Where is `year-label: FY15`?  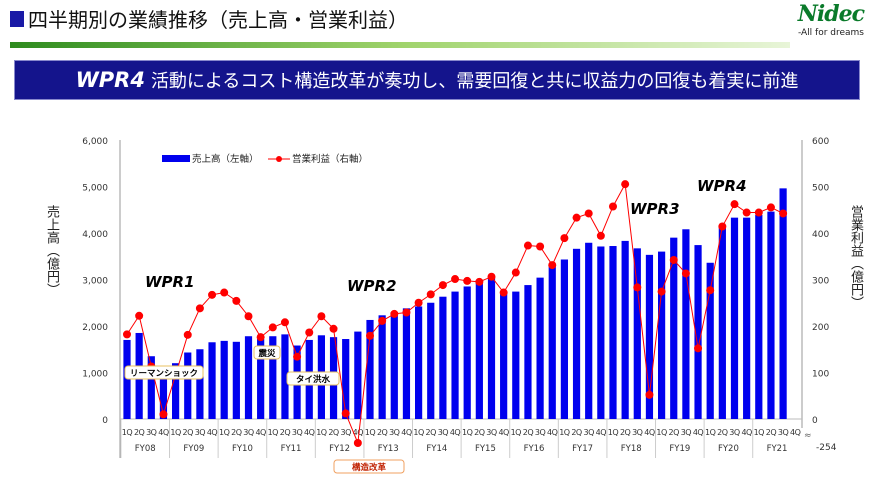
year-label: FY15 is located at coordinates (485, 449).